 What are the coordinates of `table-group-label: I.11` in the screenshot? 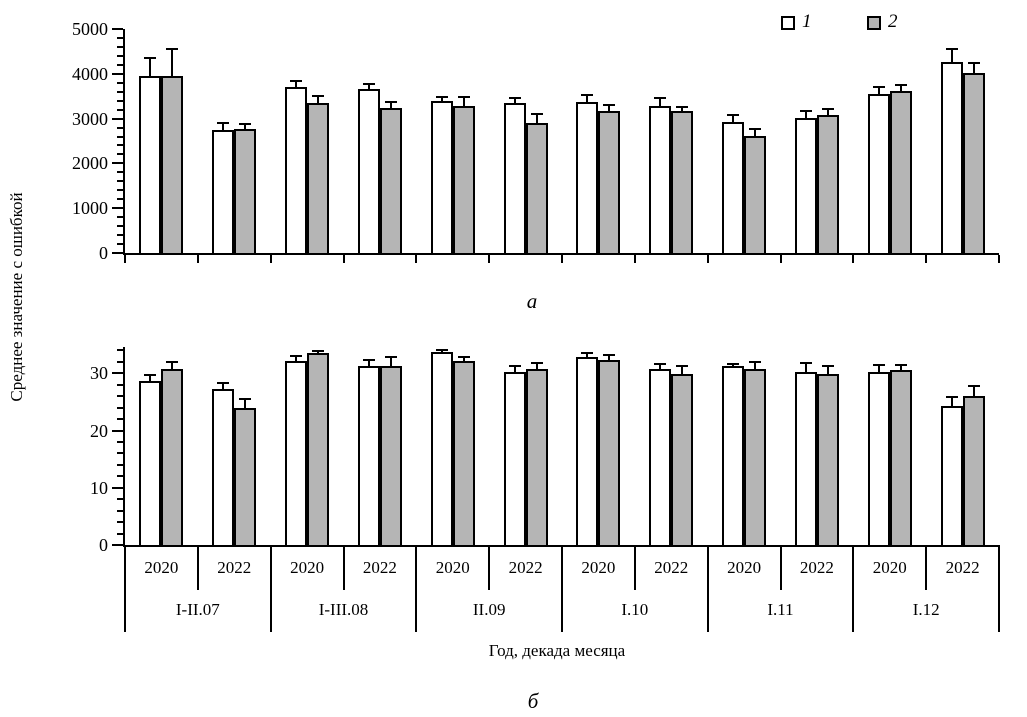 It's located at (780, 609).